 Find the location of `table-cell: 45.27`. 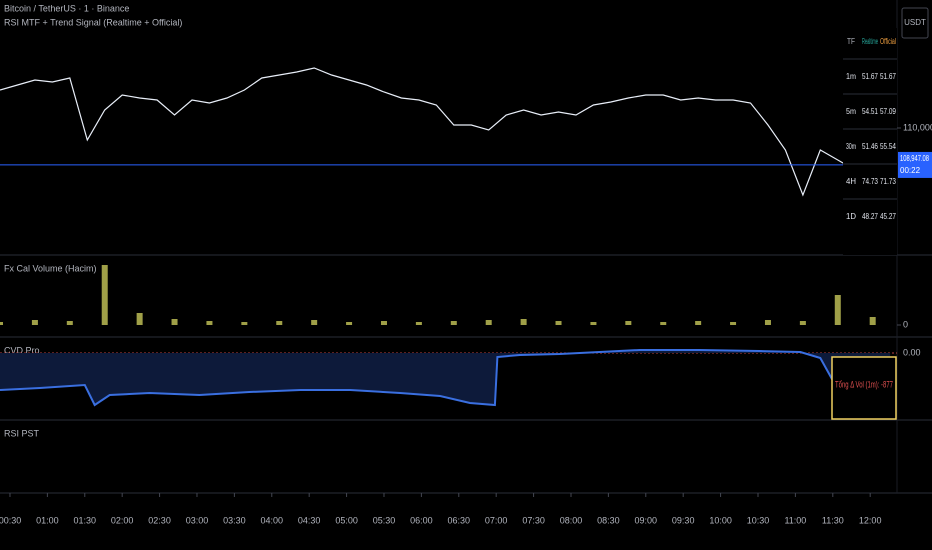

table-cell: 45.27 is located at coordinates (888, 216).